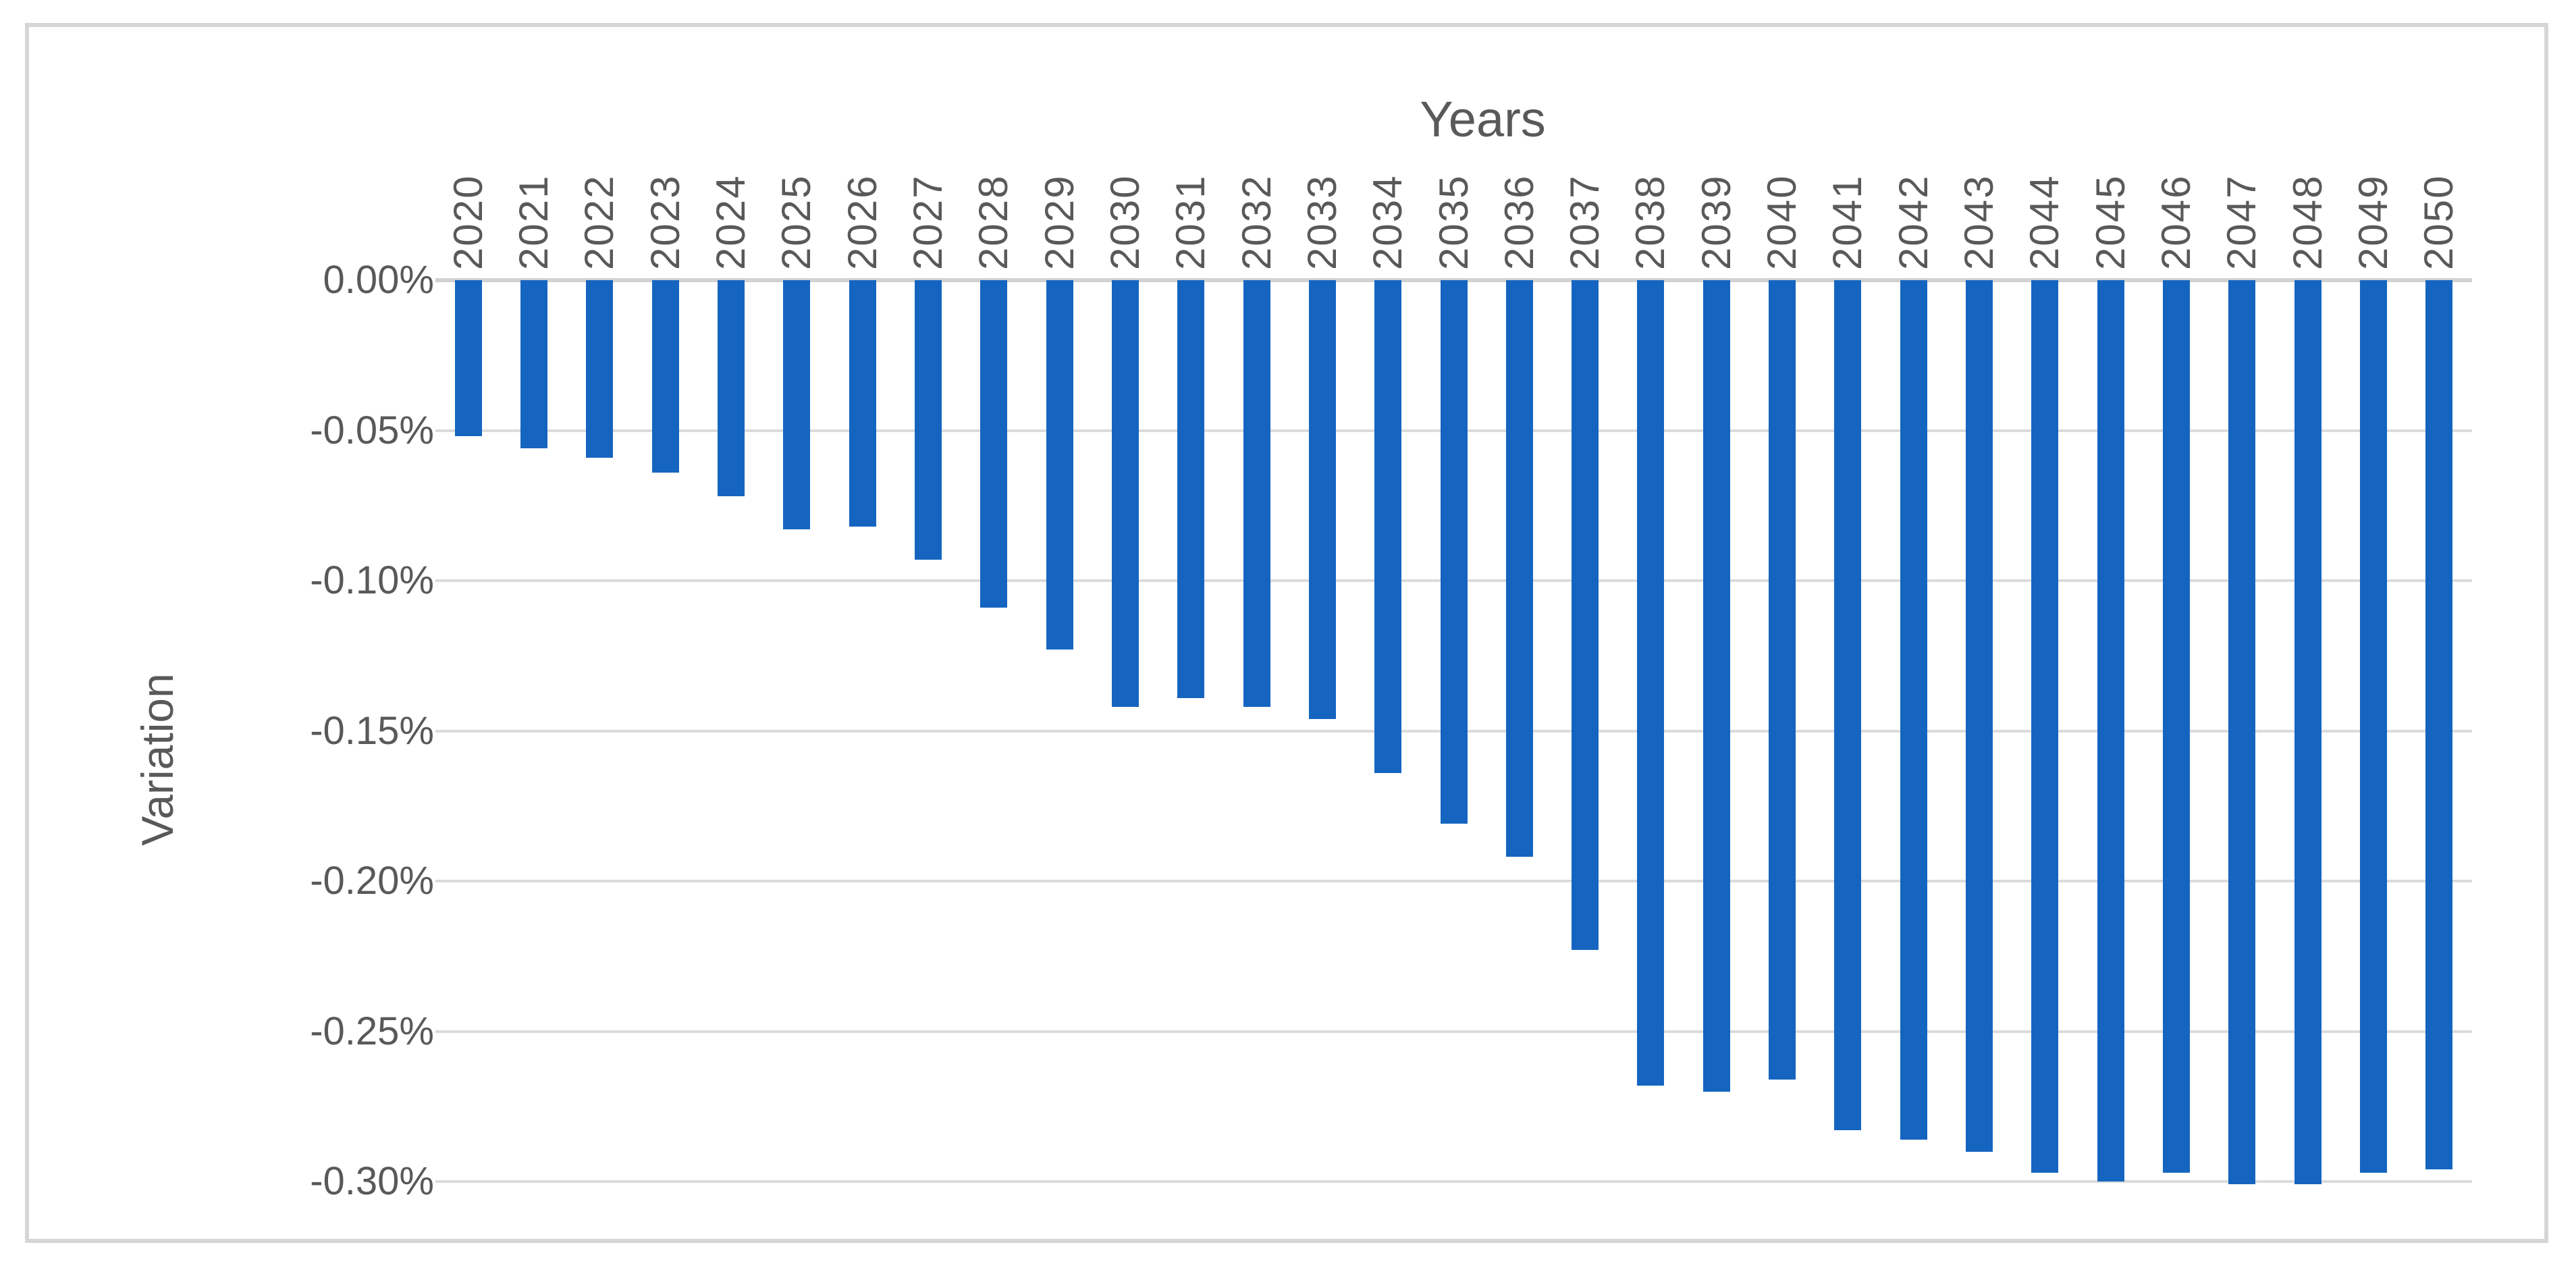 Image resolution: width=2576 pixels, height=1274 pixels. Describe the element at coordinates (533, 364) in the screenshot. I see `bar-2021` at that location.